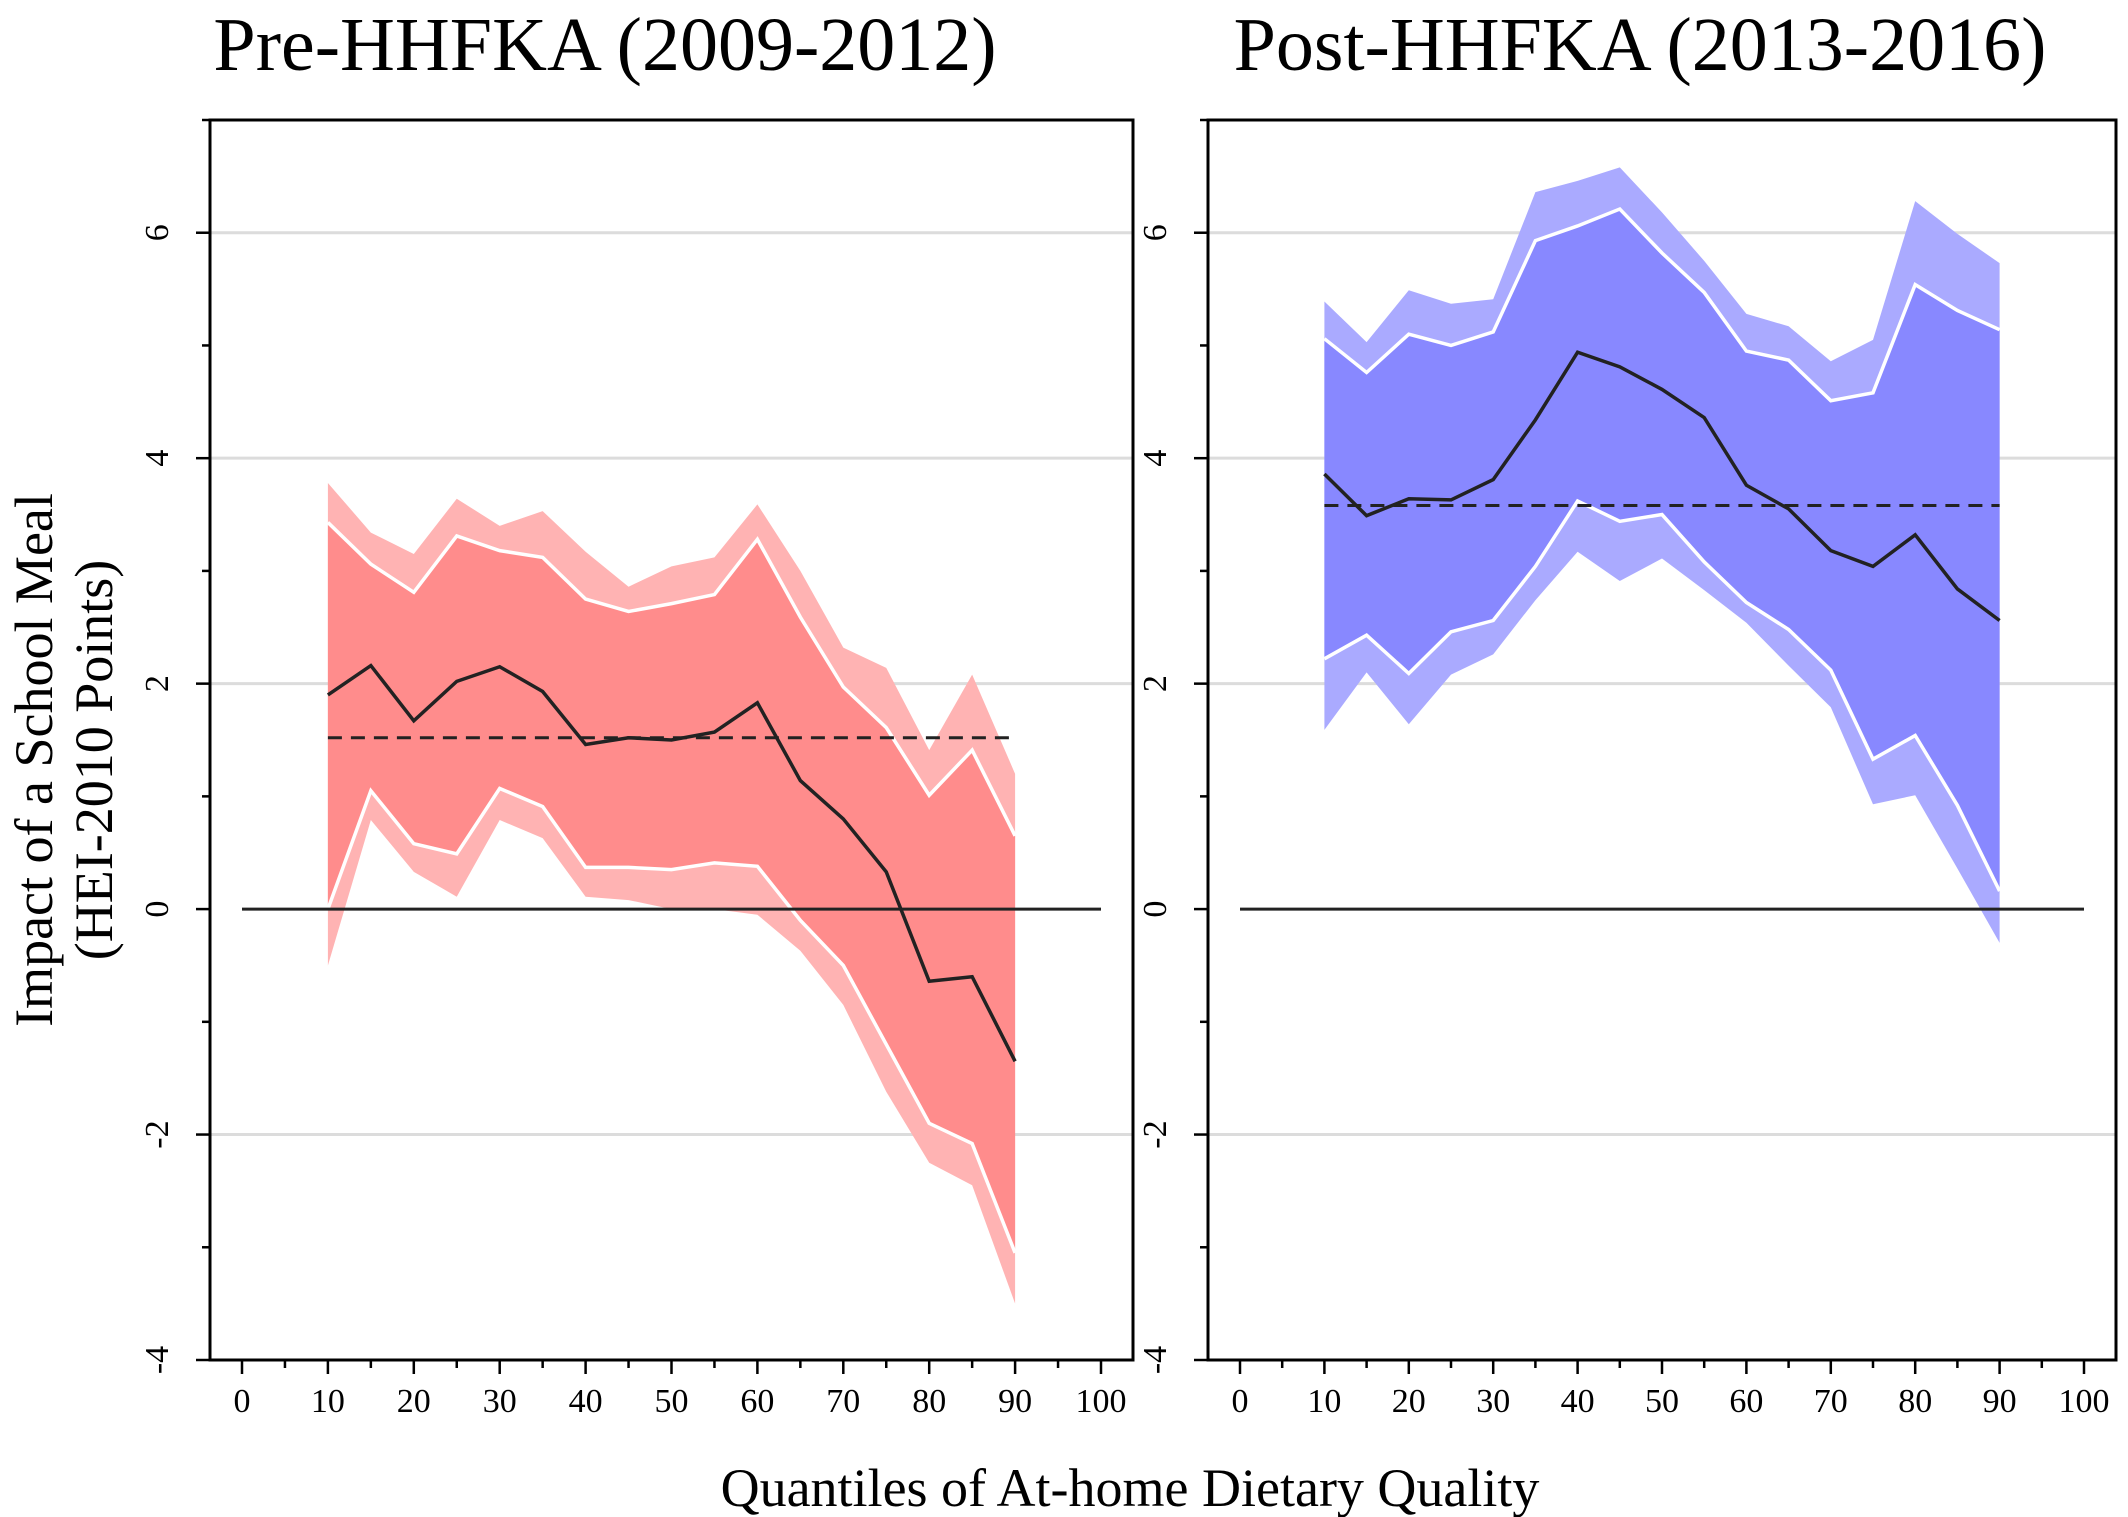  Describe the element at coordinates (94, 760) in the screenshot. I see `y-axis-label-line2: (HEI-2010 Points)` at that location.